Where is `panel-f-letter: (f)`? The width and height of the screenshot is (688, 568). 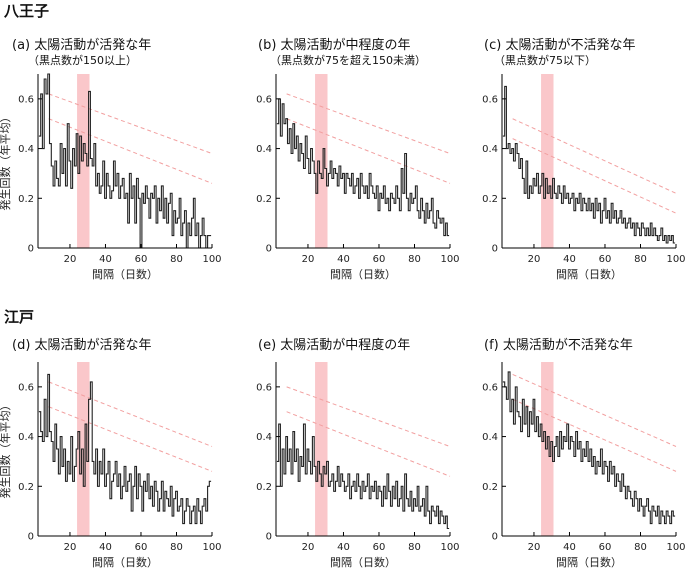
panel-f-letter: (f) is located at coordinates (491, 345).